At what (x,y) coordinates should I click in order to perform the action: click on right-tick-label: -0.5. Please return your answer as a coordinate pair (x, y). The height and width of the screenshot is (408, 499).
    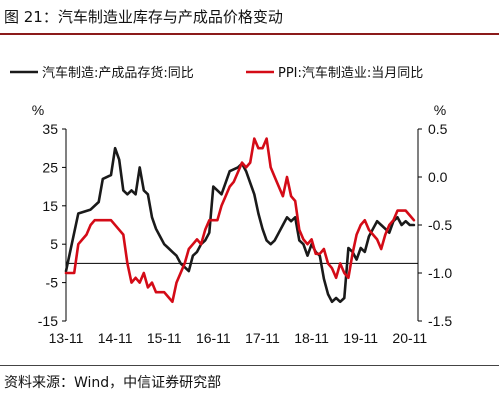
    Looking at the image, I should click on (440, 225).